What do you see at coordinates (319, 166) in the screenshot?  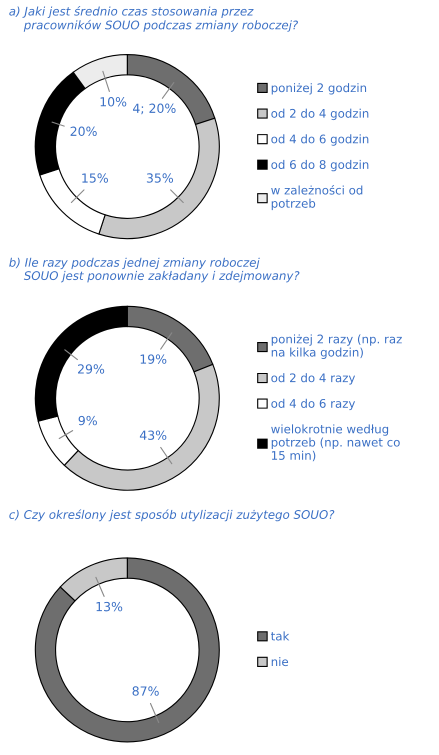 I see `legend-label: od 6 do 8 godzin` at bounding box center [319, 166].